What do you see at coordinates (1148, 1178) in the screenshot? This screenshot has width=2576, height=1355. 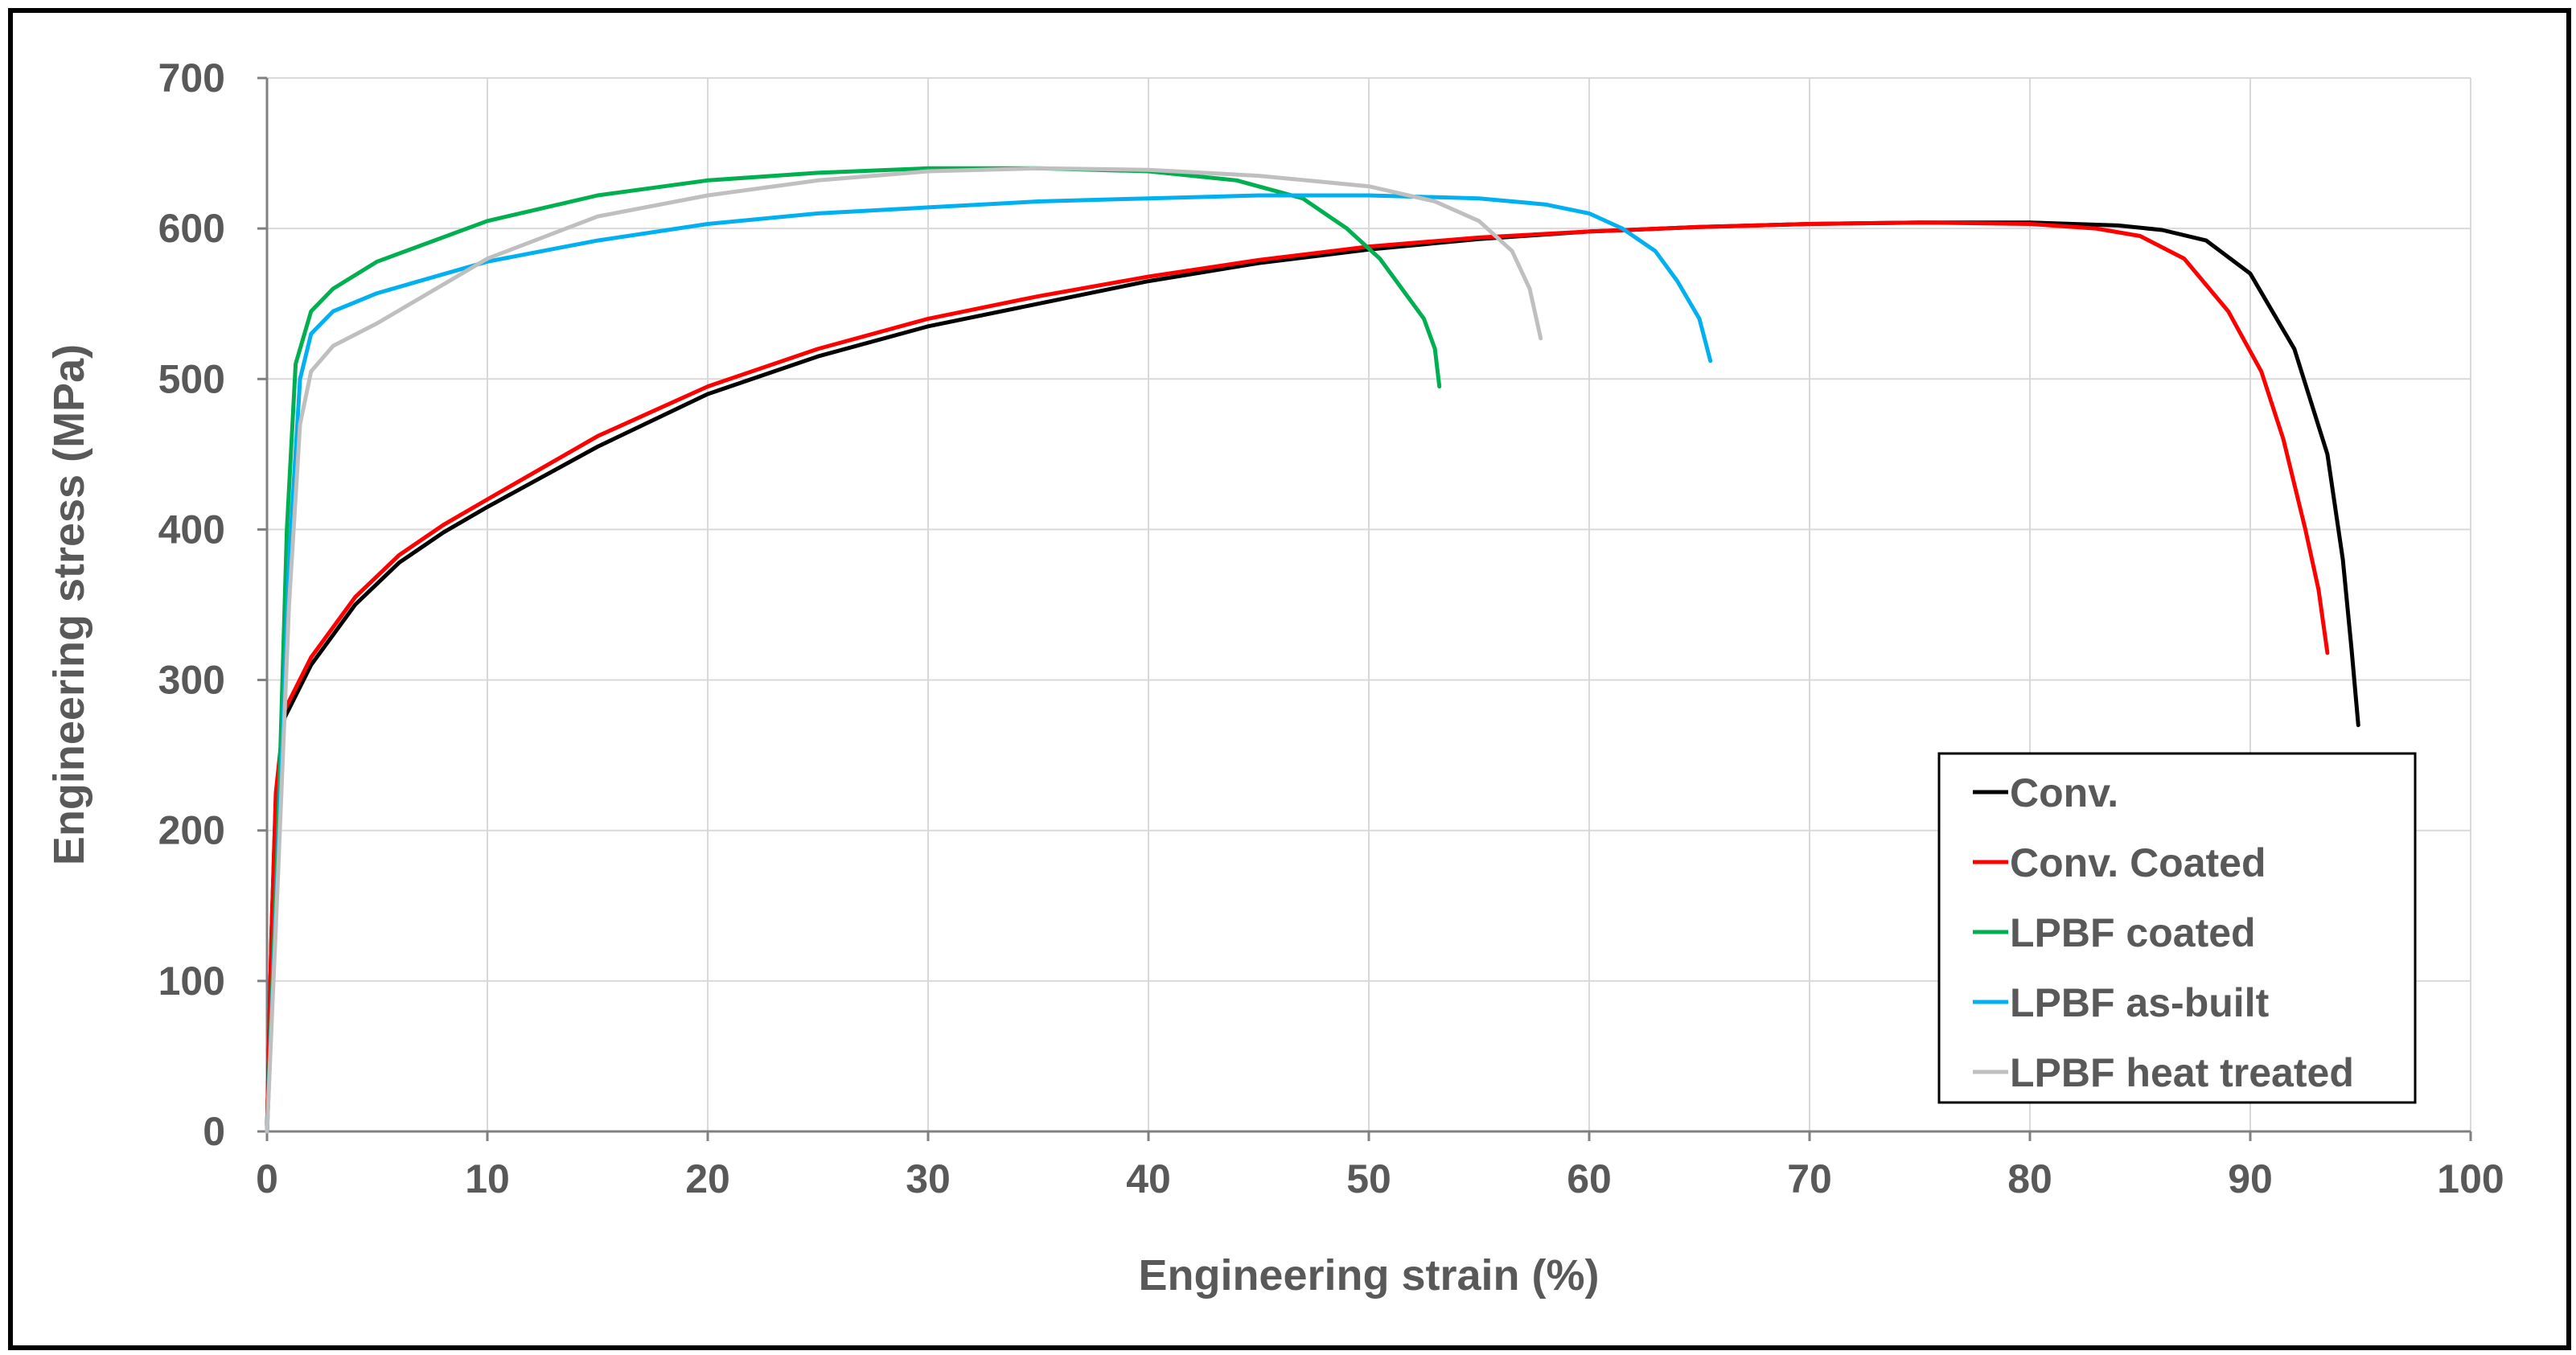 I see `x-tick-label: 40` at bounding box center [1148, 1178].